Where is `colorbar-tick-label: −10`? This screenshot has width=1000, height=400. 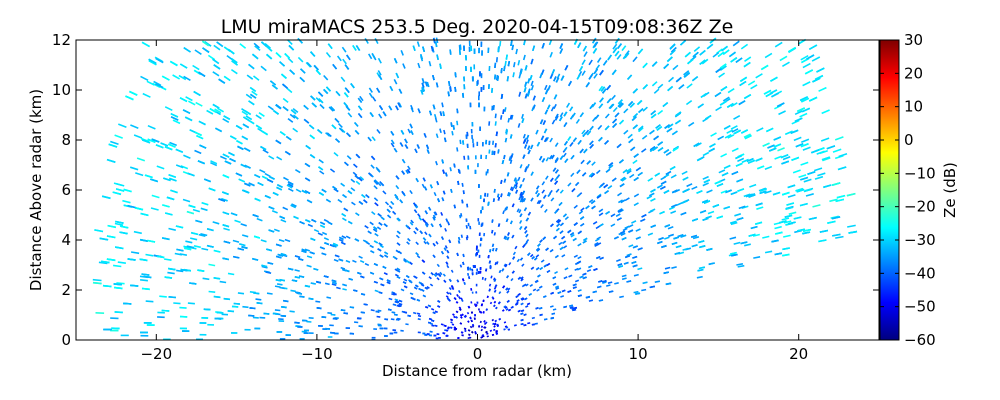 colorbar-tick-label: −10 is located at coordinates (920, 173).